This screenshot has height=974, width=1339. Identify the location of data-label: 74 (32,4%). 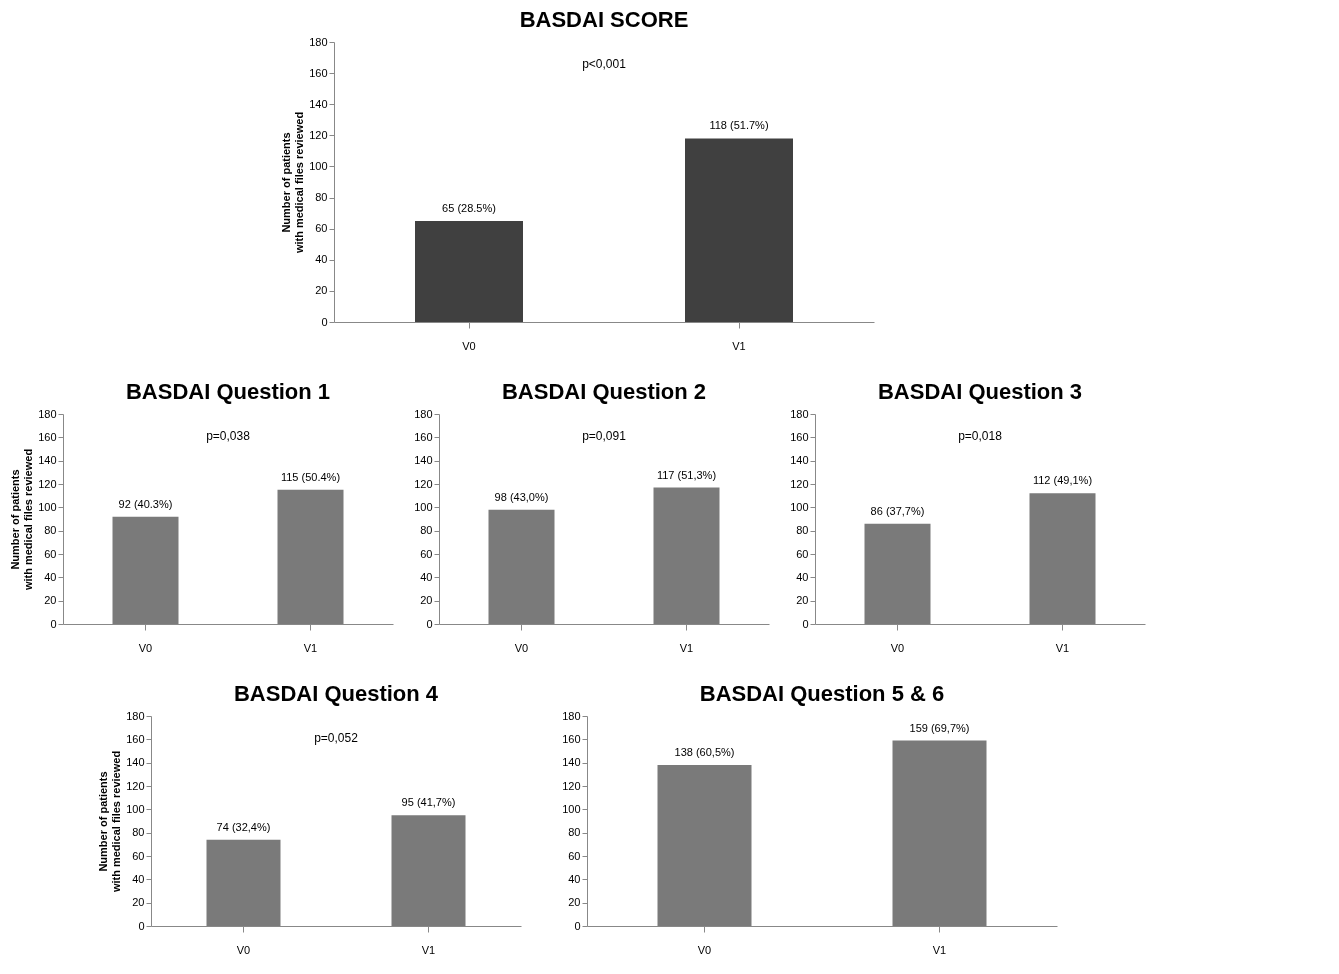
(243, 826).